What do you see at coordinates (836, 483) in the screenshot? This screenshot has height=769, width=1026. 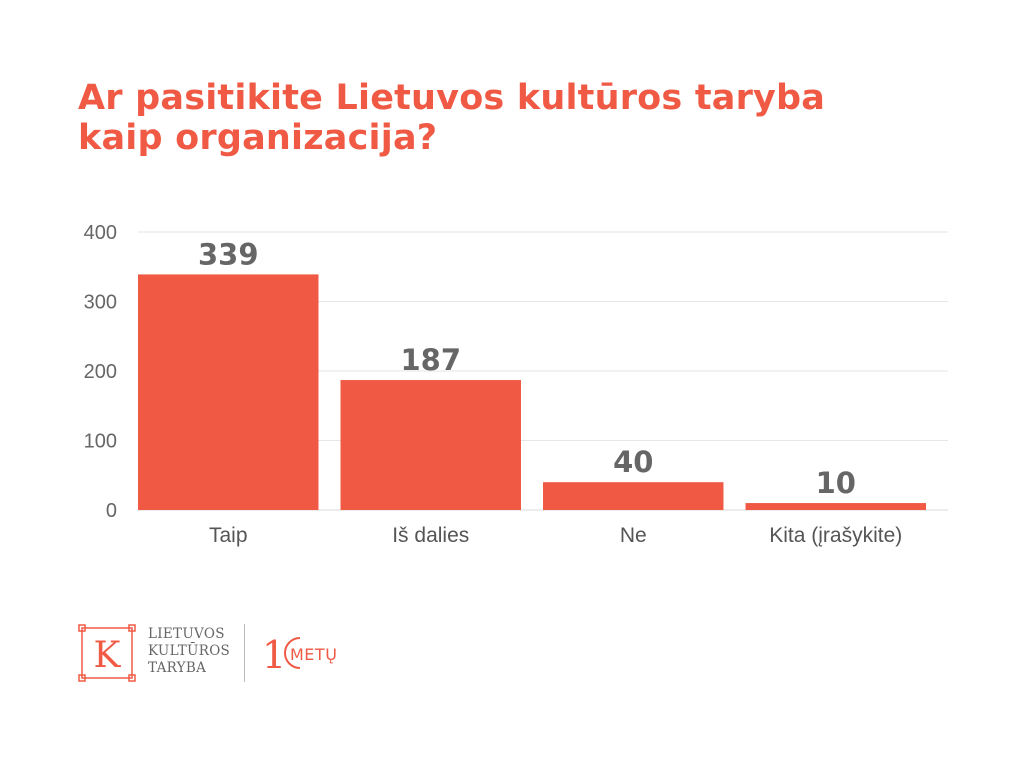 I see `bar-value-label: 10` at bounding box center [836, 483].